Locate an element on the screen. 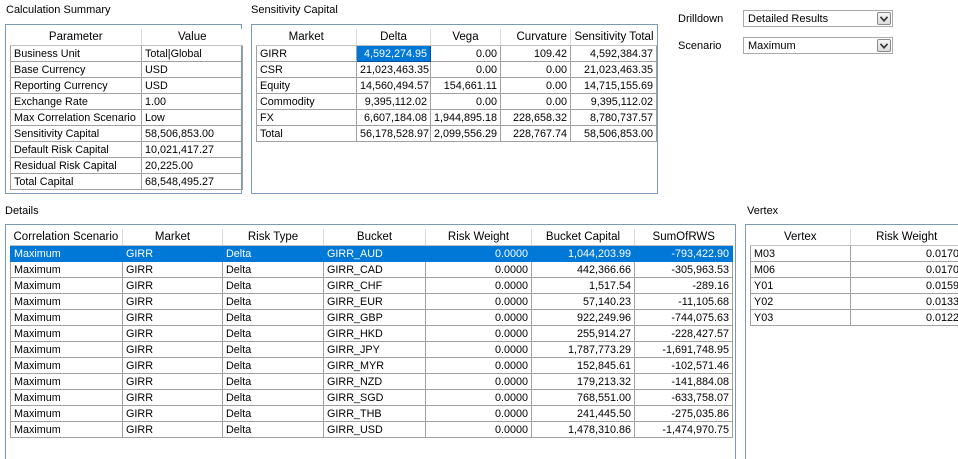  table-cell: -228,427.57 is located at coordinates (683, 333).